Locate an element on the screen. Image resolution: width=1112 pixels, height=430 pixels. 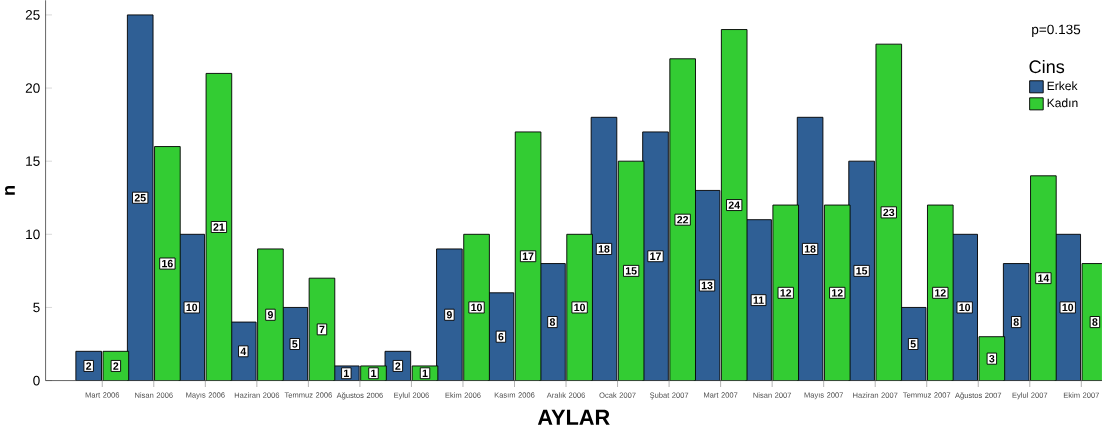
y-tick-label: 0 is located at coordinates (36, 380).